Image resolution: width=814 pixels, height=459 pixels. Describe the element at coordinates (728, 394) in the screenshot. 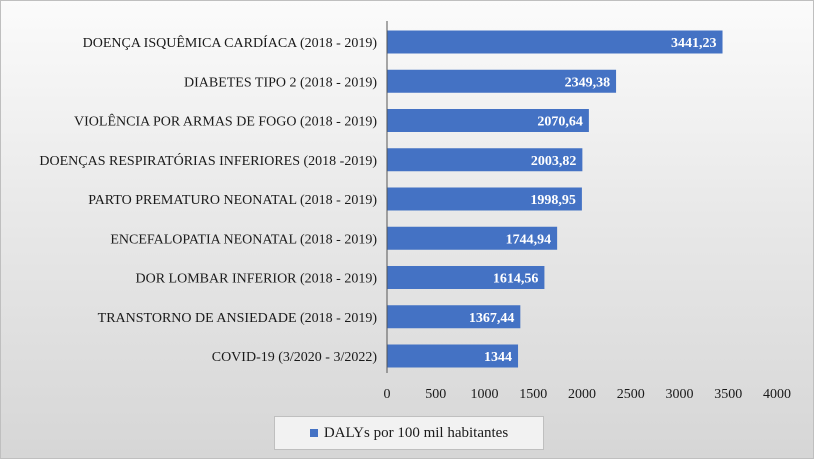

I see `x-tick-label: 3500` at that location.